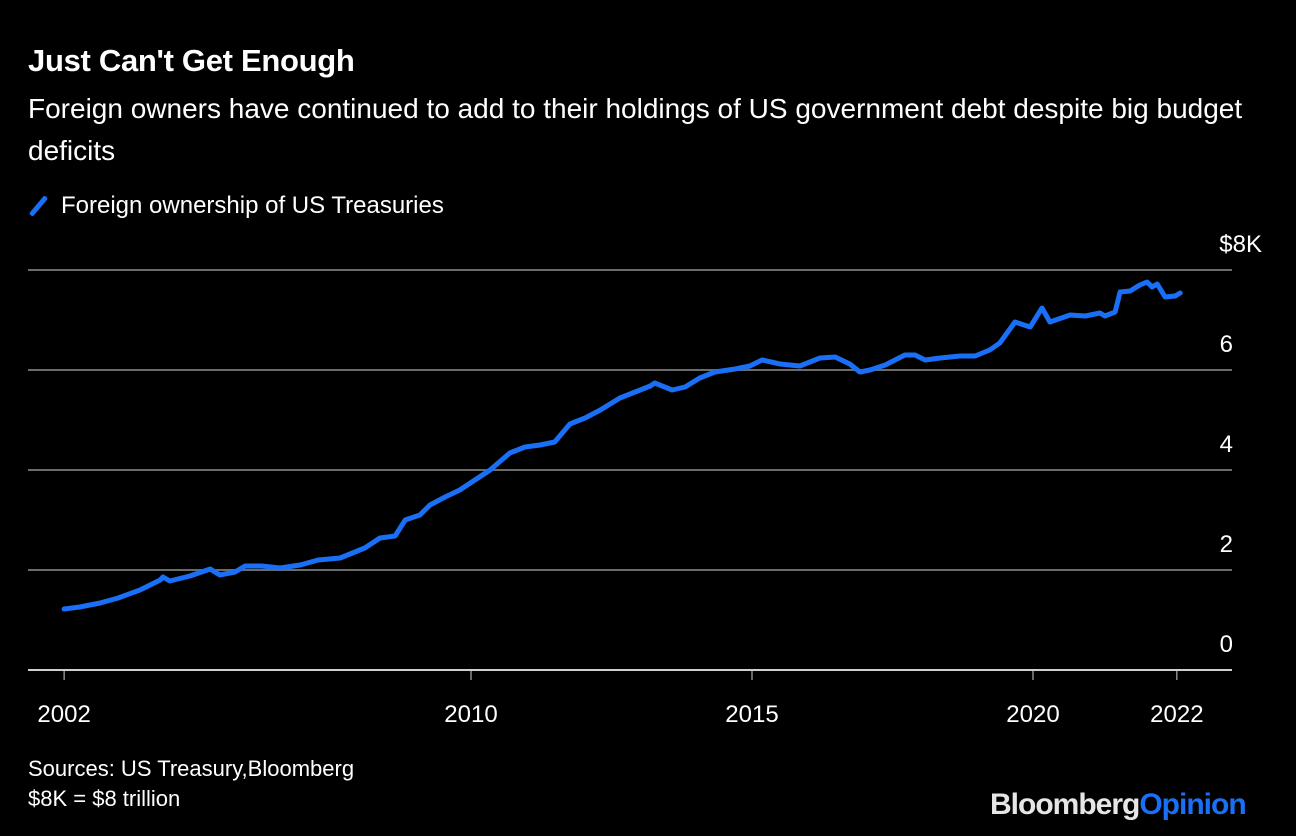  Describe the element at coordinates (1032, 714) in the screenshot. I see `x-tick-label: 2020` at that location.